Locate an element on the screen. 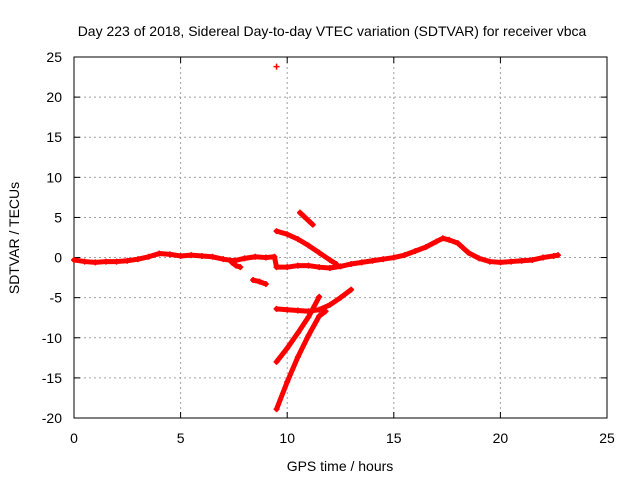 Image resolution: width=640 pixels, height=480 pixels. y-tick-label: -20 is located at coordinates (52, 418).